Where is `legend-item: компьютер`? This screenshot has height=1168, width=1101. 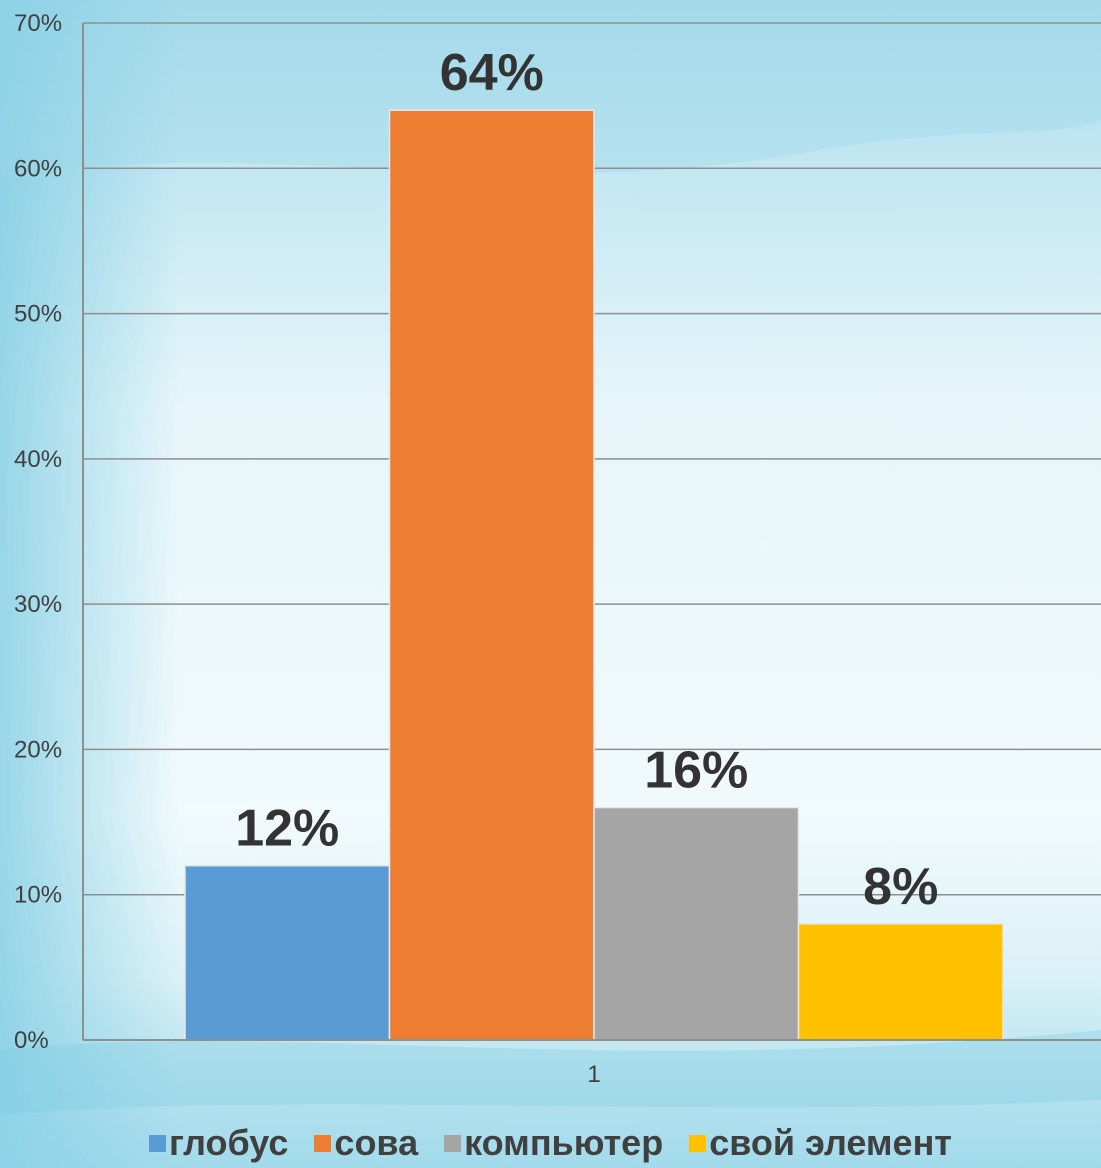
legend-item: компьютер is located at coordinates (553, 1143).